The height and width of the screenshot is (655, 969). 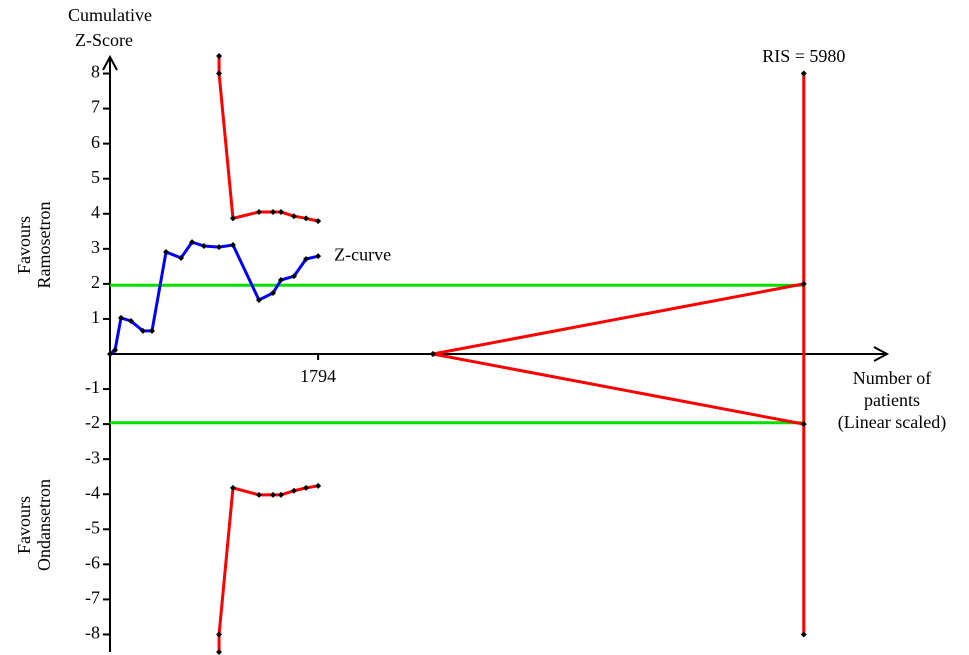 I want to click on y-tick-label: 2, so click(x=95, y=282).